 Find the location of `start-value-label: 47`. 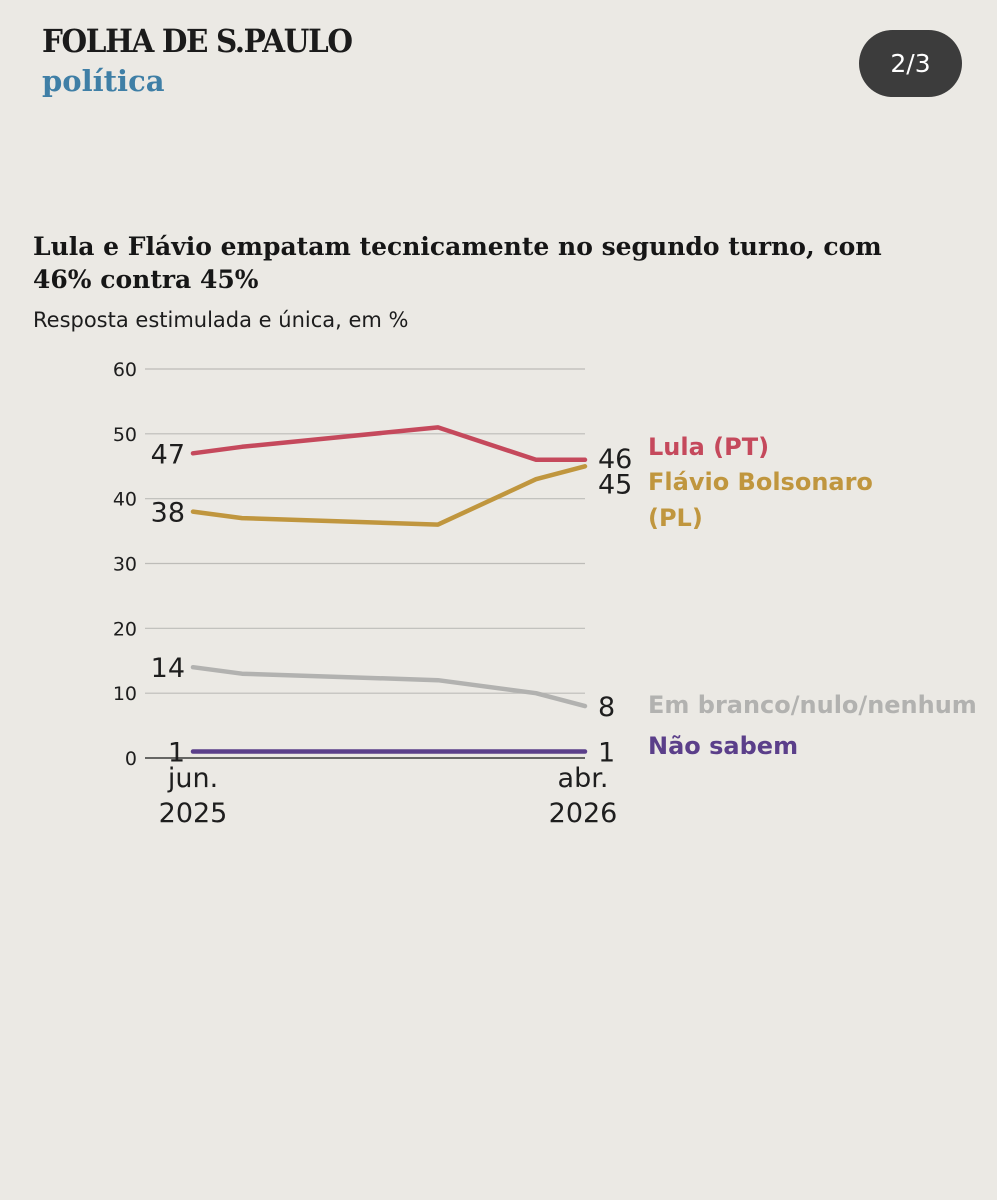

start-value-label: 47 is located at coordinates (168, 454).